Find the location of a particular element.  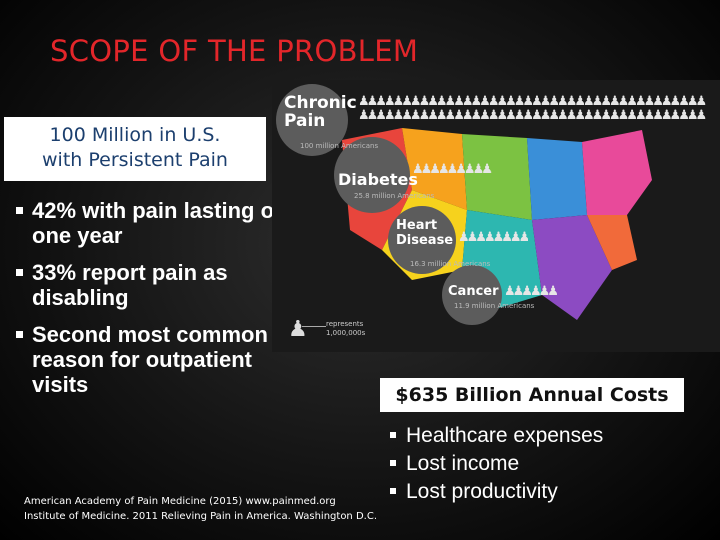

chronic-pain-label: Chronic Pain is located at coordinates (320, 112).